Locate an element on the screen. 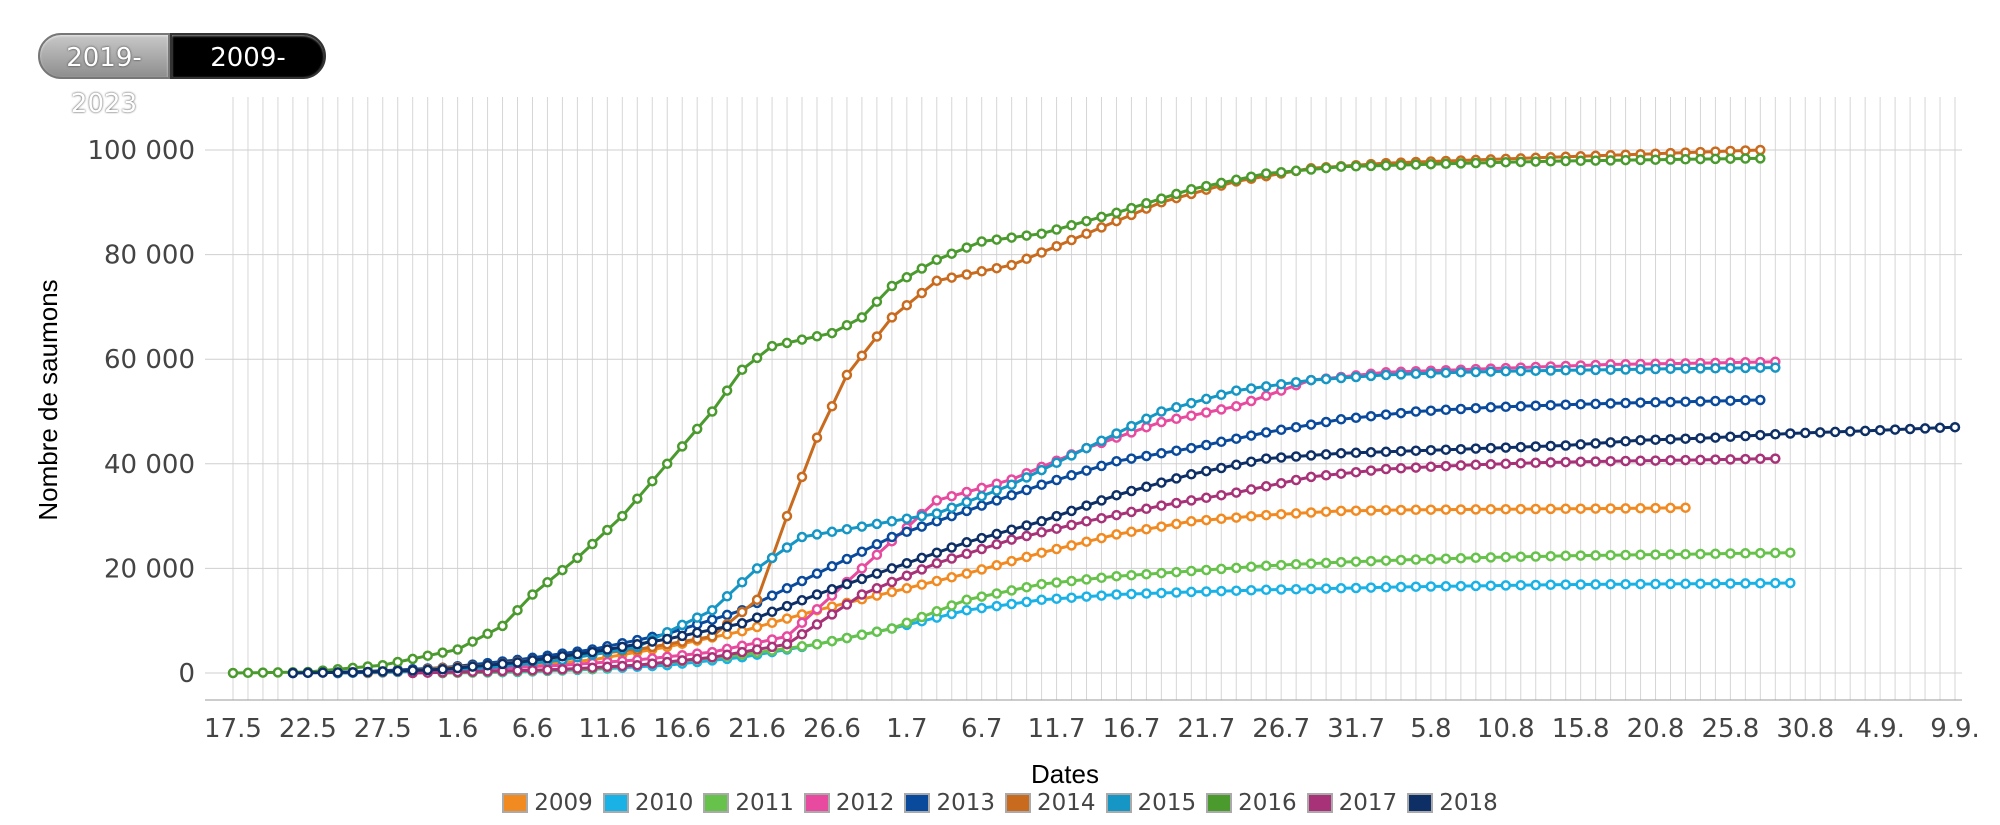 This screenshot has width=2000, height=825. legend-item-2017: 2017 is located at coordinates (1351, 803).